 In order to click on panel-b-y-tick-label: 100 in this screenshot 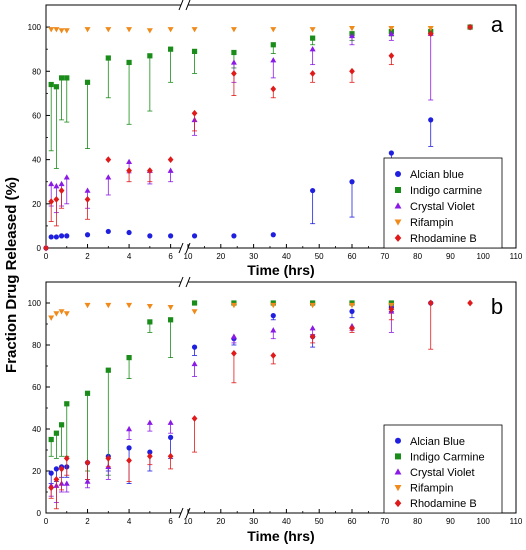, I will do `click(35, 303)`.